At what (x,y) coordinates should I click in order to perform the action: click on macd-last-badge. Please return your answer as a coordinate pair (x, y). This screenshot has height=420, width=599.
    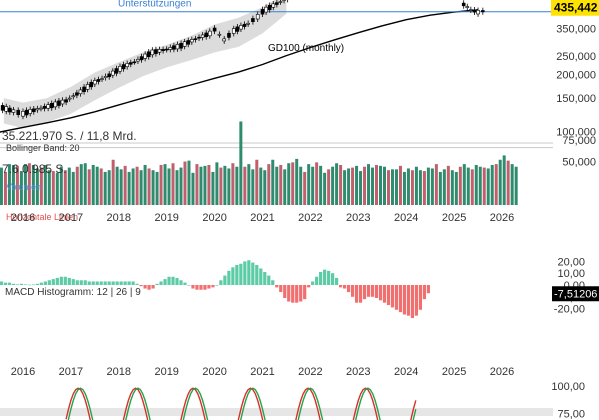
    Looking at the image, I should click on (575, 294).